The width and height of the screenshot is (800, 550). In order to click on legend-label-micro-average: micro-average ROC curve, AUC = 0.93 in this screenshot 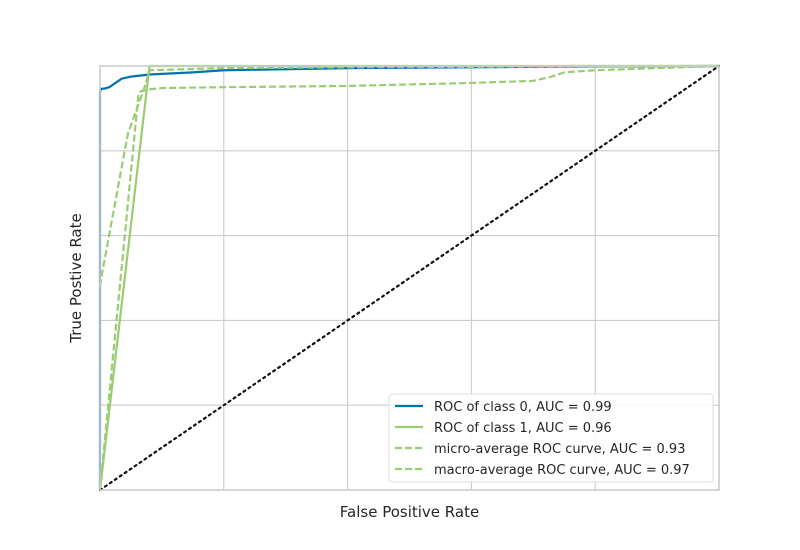, I will do `click(559, 449)`.